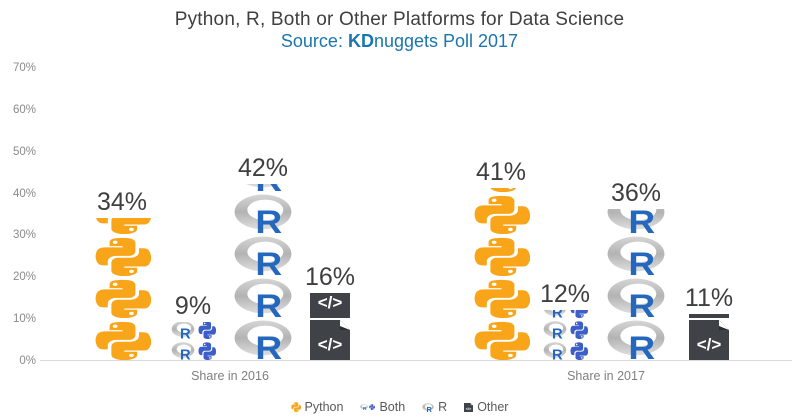  What do you see at coordinates (392, 407) in the screenshot?
I see `legend-label: Both` at bounding box center [392, 407].